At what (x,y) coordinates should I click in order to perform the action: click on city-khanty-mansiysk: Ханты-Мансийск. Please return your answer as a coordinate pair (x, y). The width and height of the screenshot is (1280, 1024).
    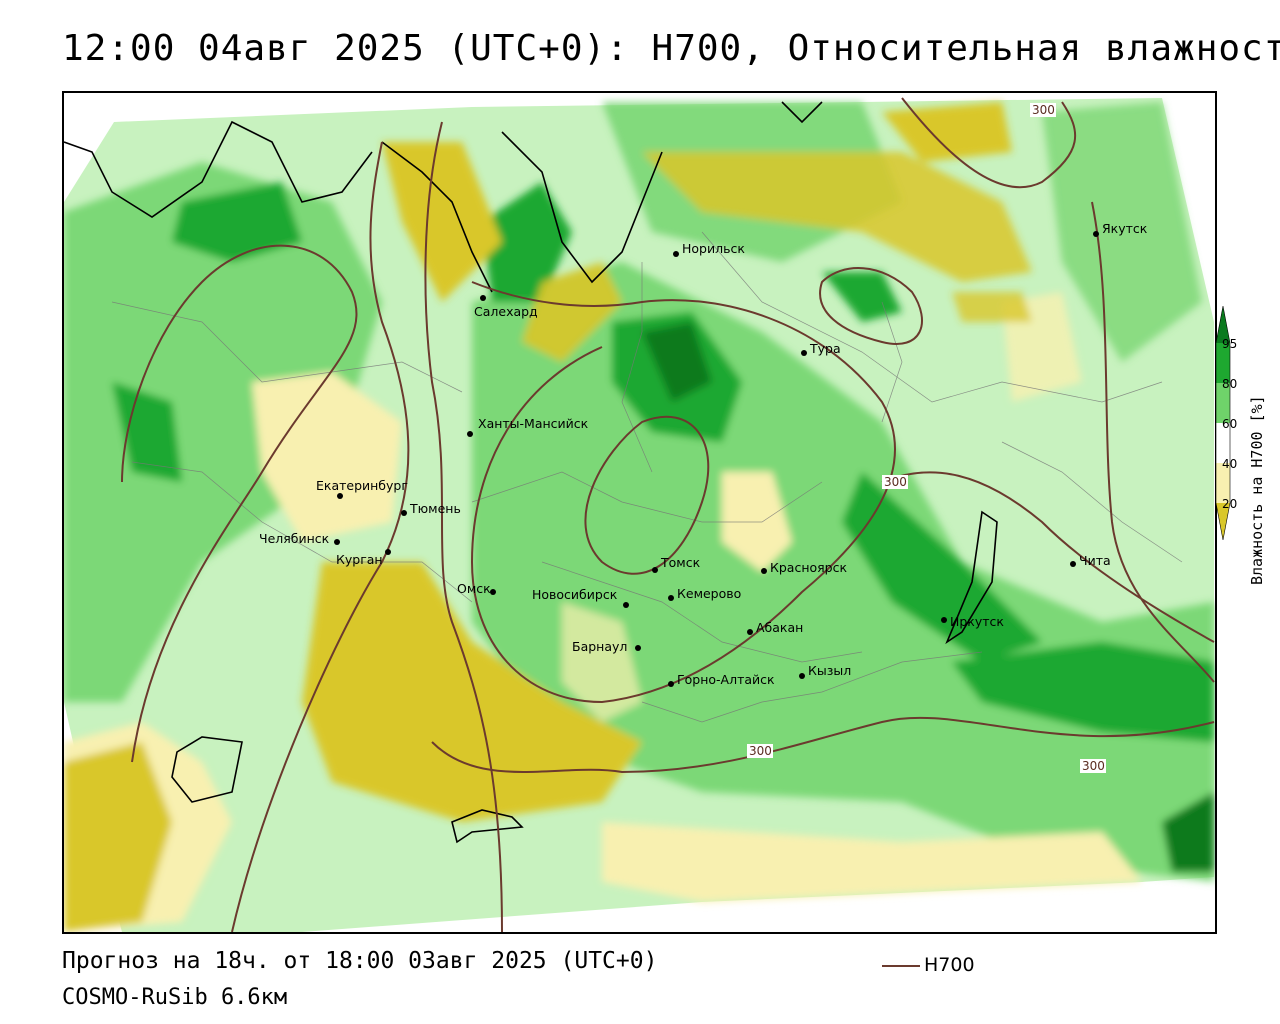
    Looking at the image, I should click on (528, 426).